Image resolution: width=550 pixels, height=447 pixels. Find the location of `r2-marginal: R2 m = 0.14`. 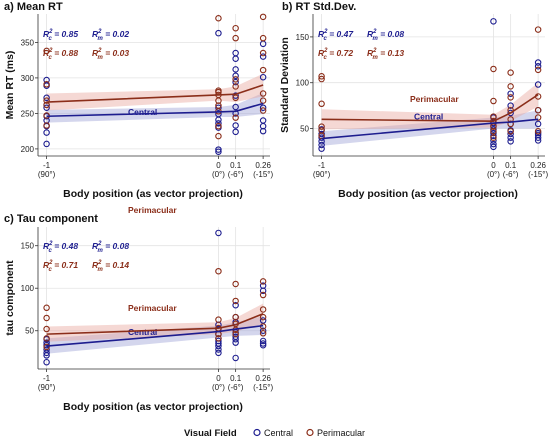

r2-marginal: R2 m = 0.14 is located at coordinates (110, 266).